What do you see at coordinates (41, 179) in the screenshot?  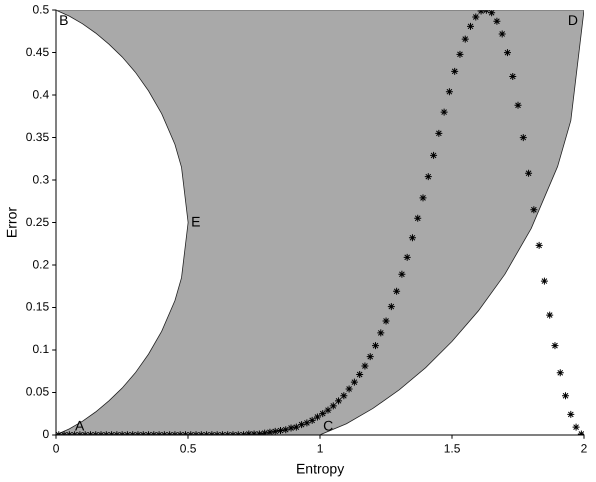 I see `y-tick-label: 0.3` at bounding box center [41, 179].